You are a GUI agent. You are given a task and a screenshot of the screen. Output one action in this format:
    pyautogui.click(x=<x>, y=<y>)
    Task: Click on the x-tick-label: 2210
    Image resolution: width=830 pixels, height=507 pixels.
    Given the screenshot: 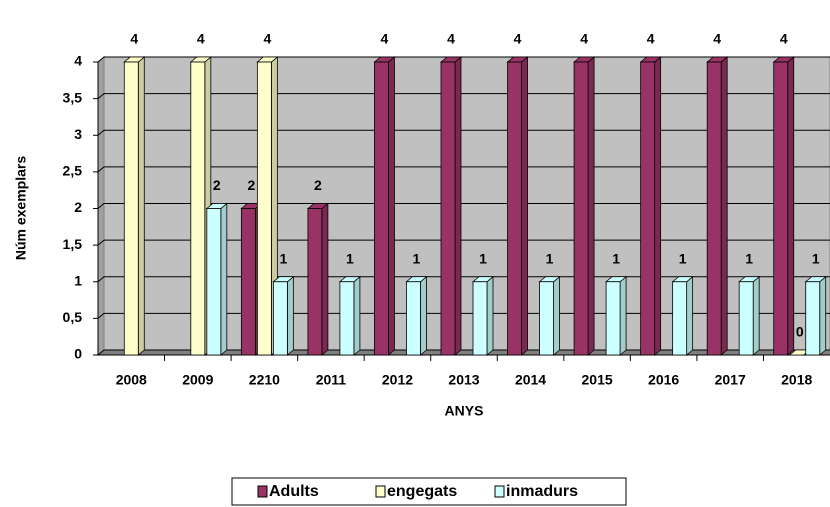 What is the action you would take?
    pyautogui.click(x=264, y=380)
    